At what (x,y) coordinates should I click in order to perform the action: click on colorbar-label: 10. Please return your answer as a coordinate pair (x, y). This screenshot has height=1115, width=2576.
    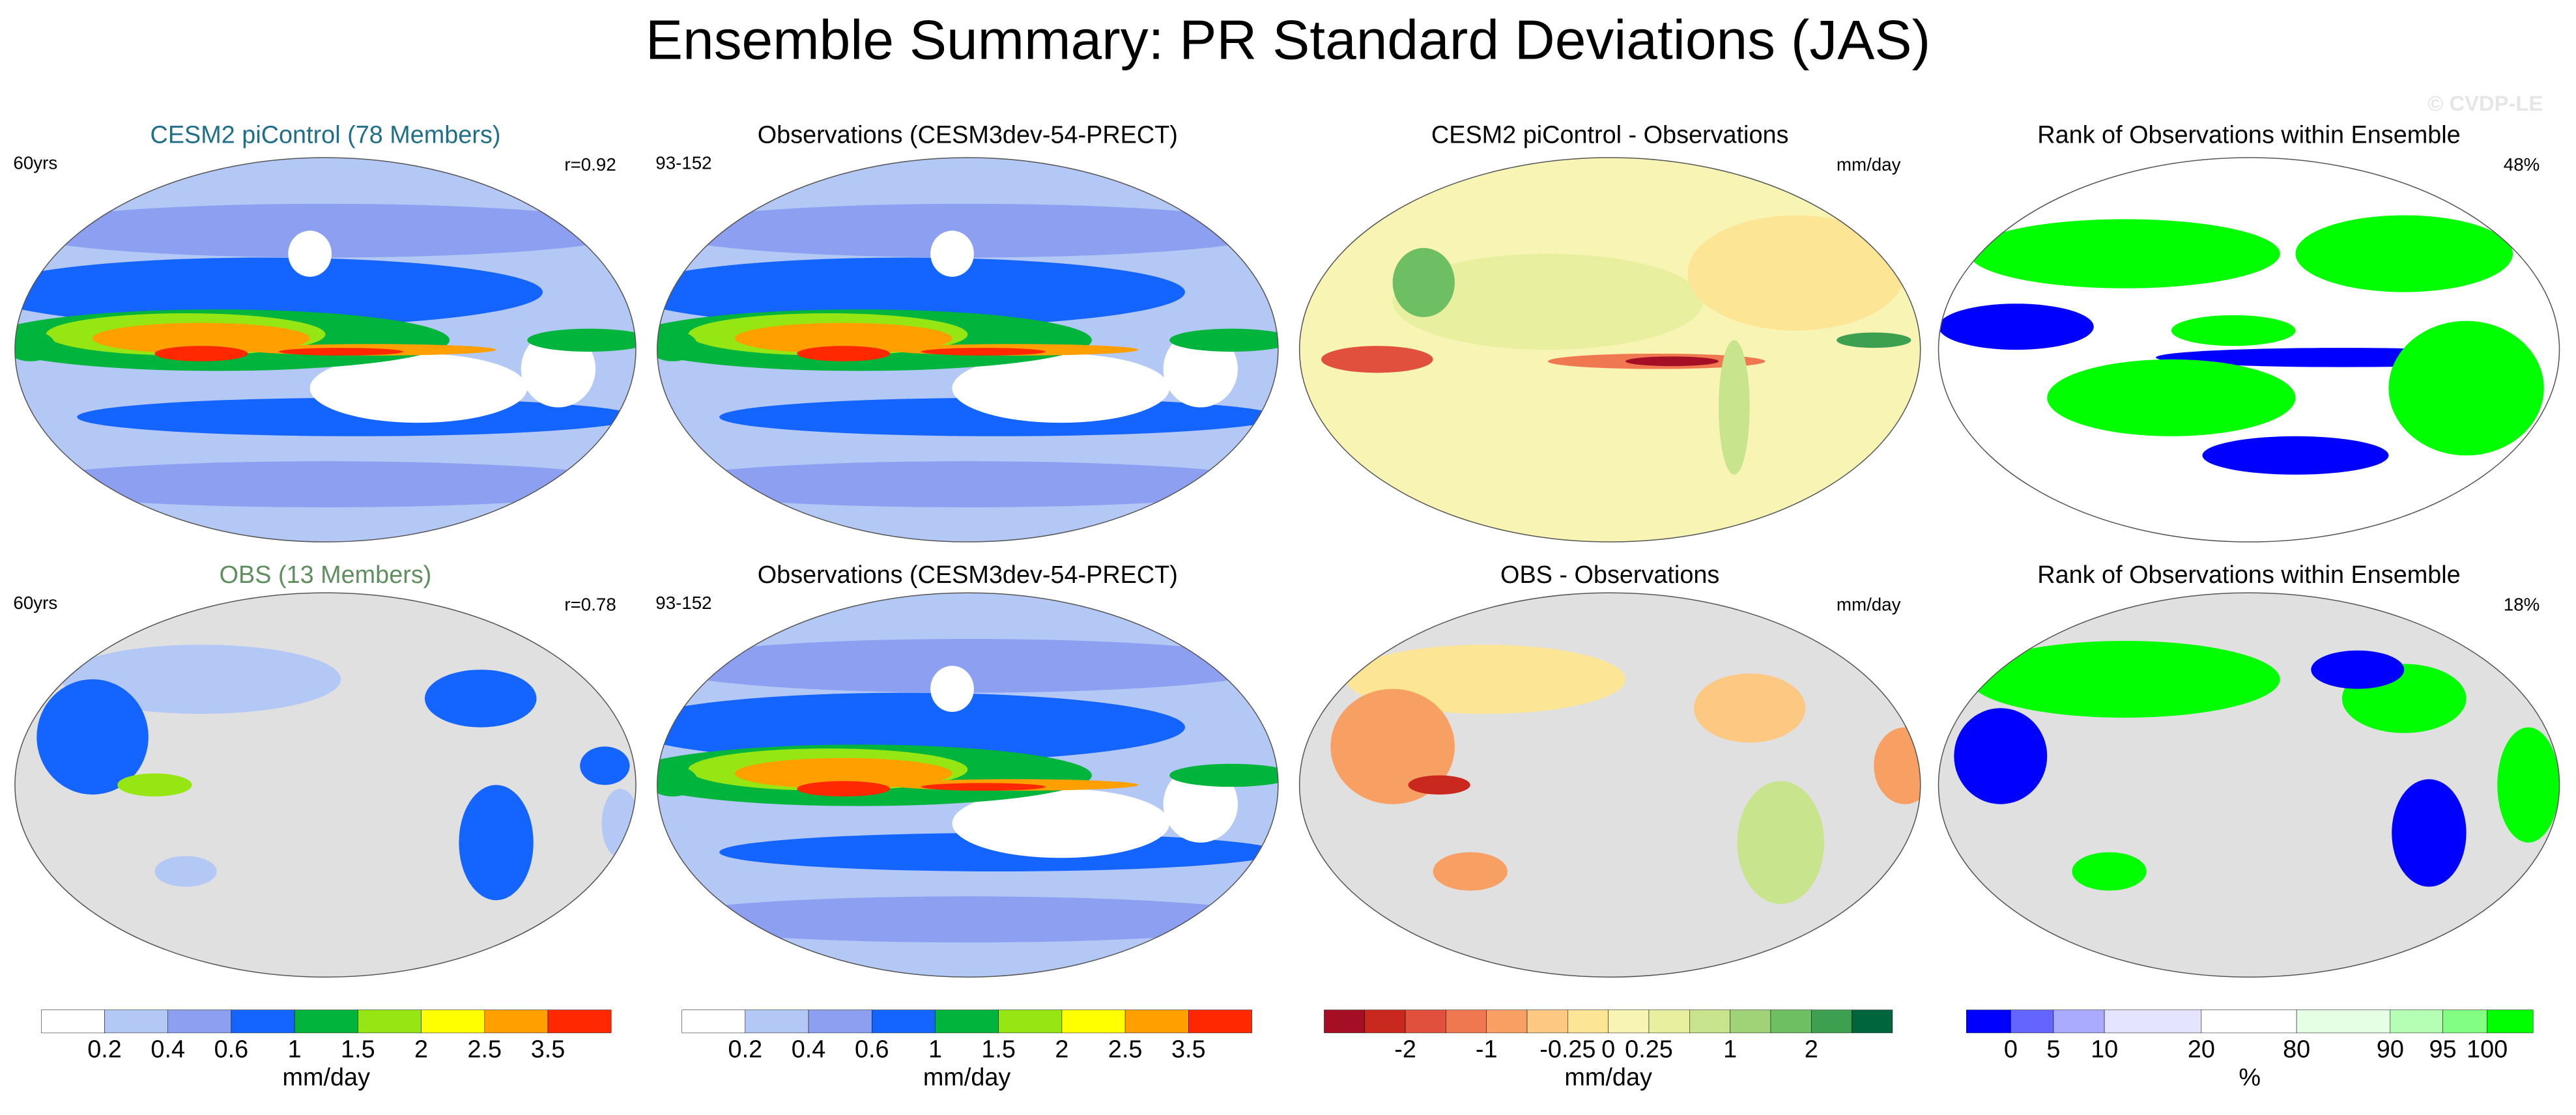
    Looking at the image, I should click on (2104, 1050).